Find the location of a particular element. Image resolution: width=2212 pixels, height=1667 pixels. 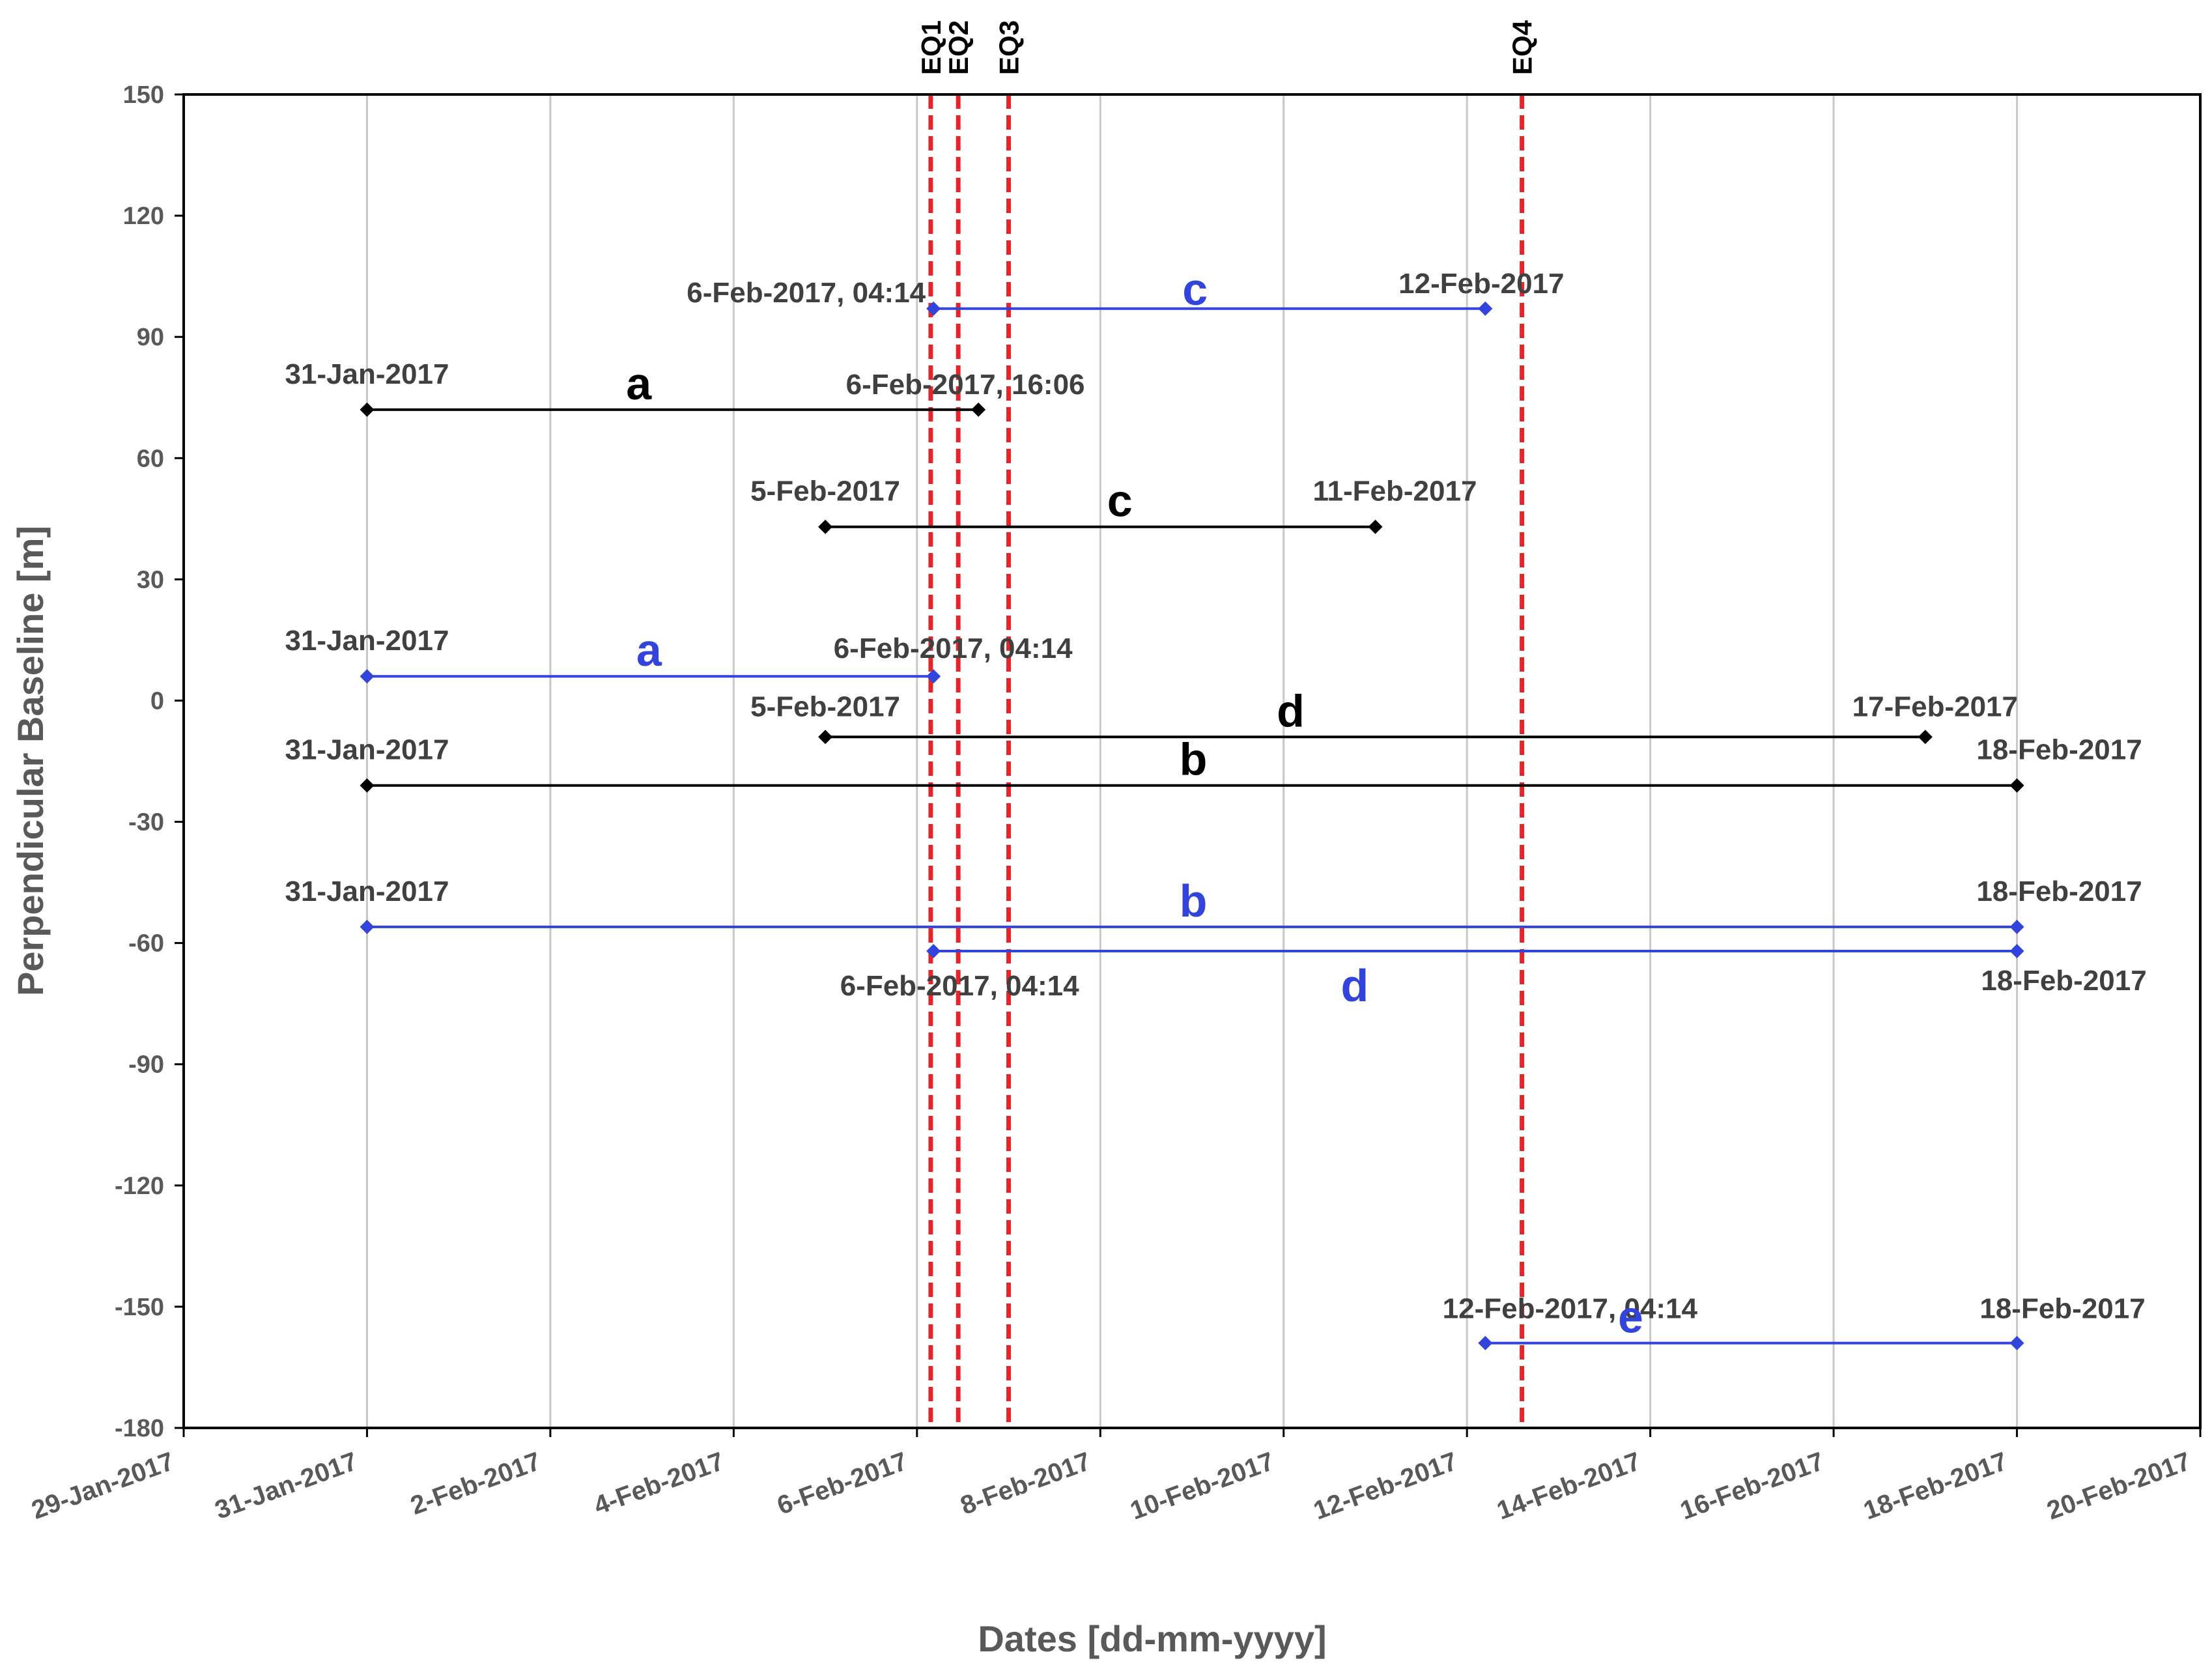

y-tick-label: -180 is located at coordinates (139, 1428).